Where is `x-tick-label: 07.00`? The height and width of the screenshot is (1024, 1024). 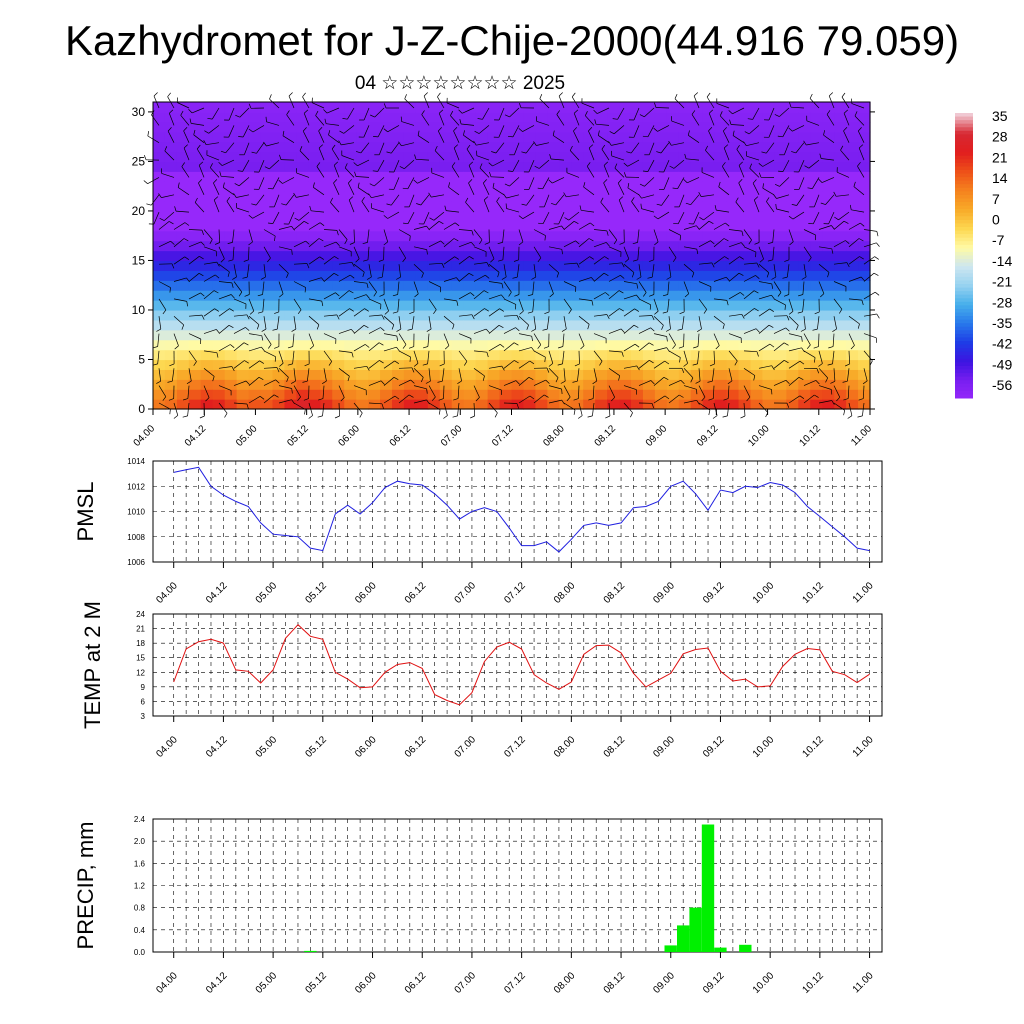 x-tick-label: 07.00 is located at coordinates (466, 747).